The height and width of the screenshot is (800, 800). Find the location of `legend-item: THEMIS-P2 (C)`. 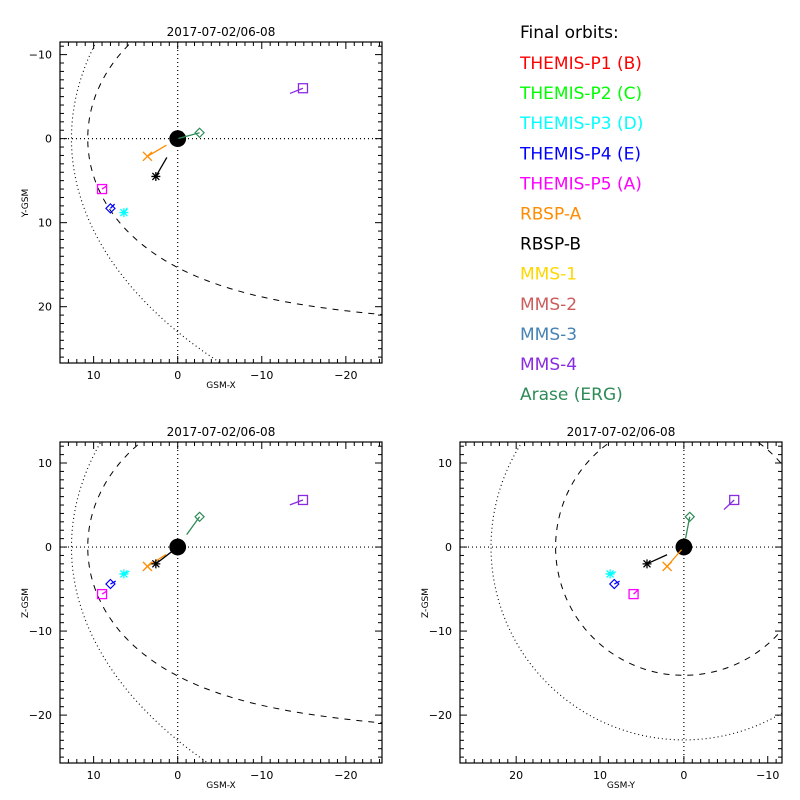

legend-item: THEMIS-P2 (C) is located at coordinates (580, 94).